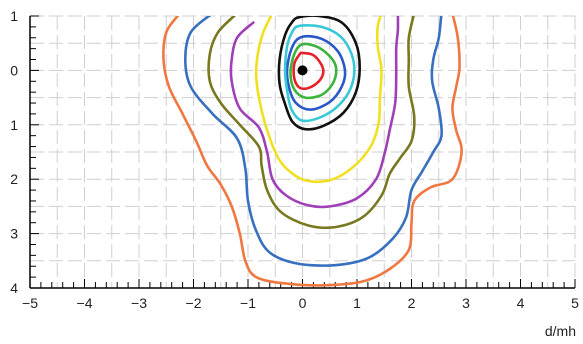  Describe the element at coordinates (14, 234) in the screenshot. I see `y-tick-label: 3` at that location.